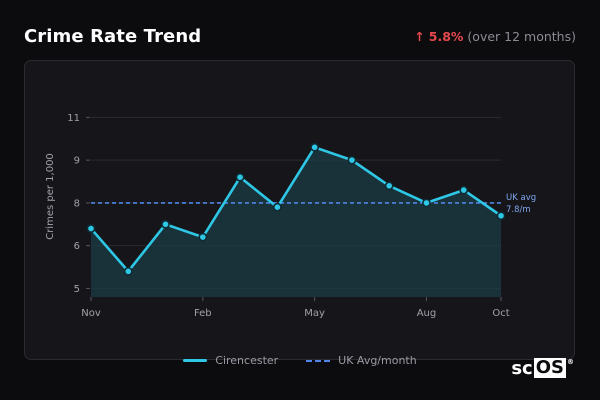 The height and width of the screenshot is (400, 600). I want to click on legend-swatch-series, so click(195, 360).